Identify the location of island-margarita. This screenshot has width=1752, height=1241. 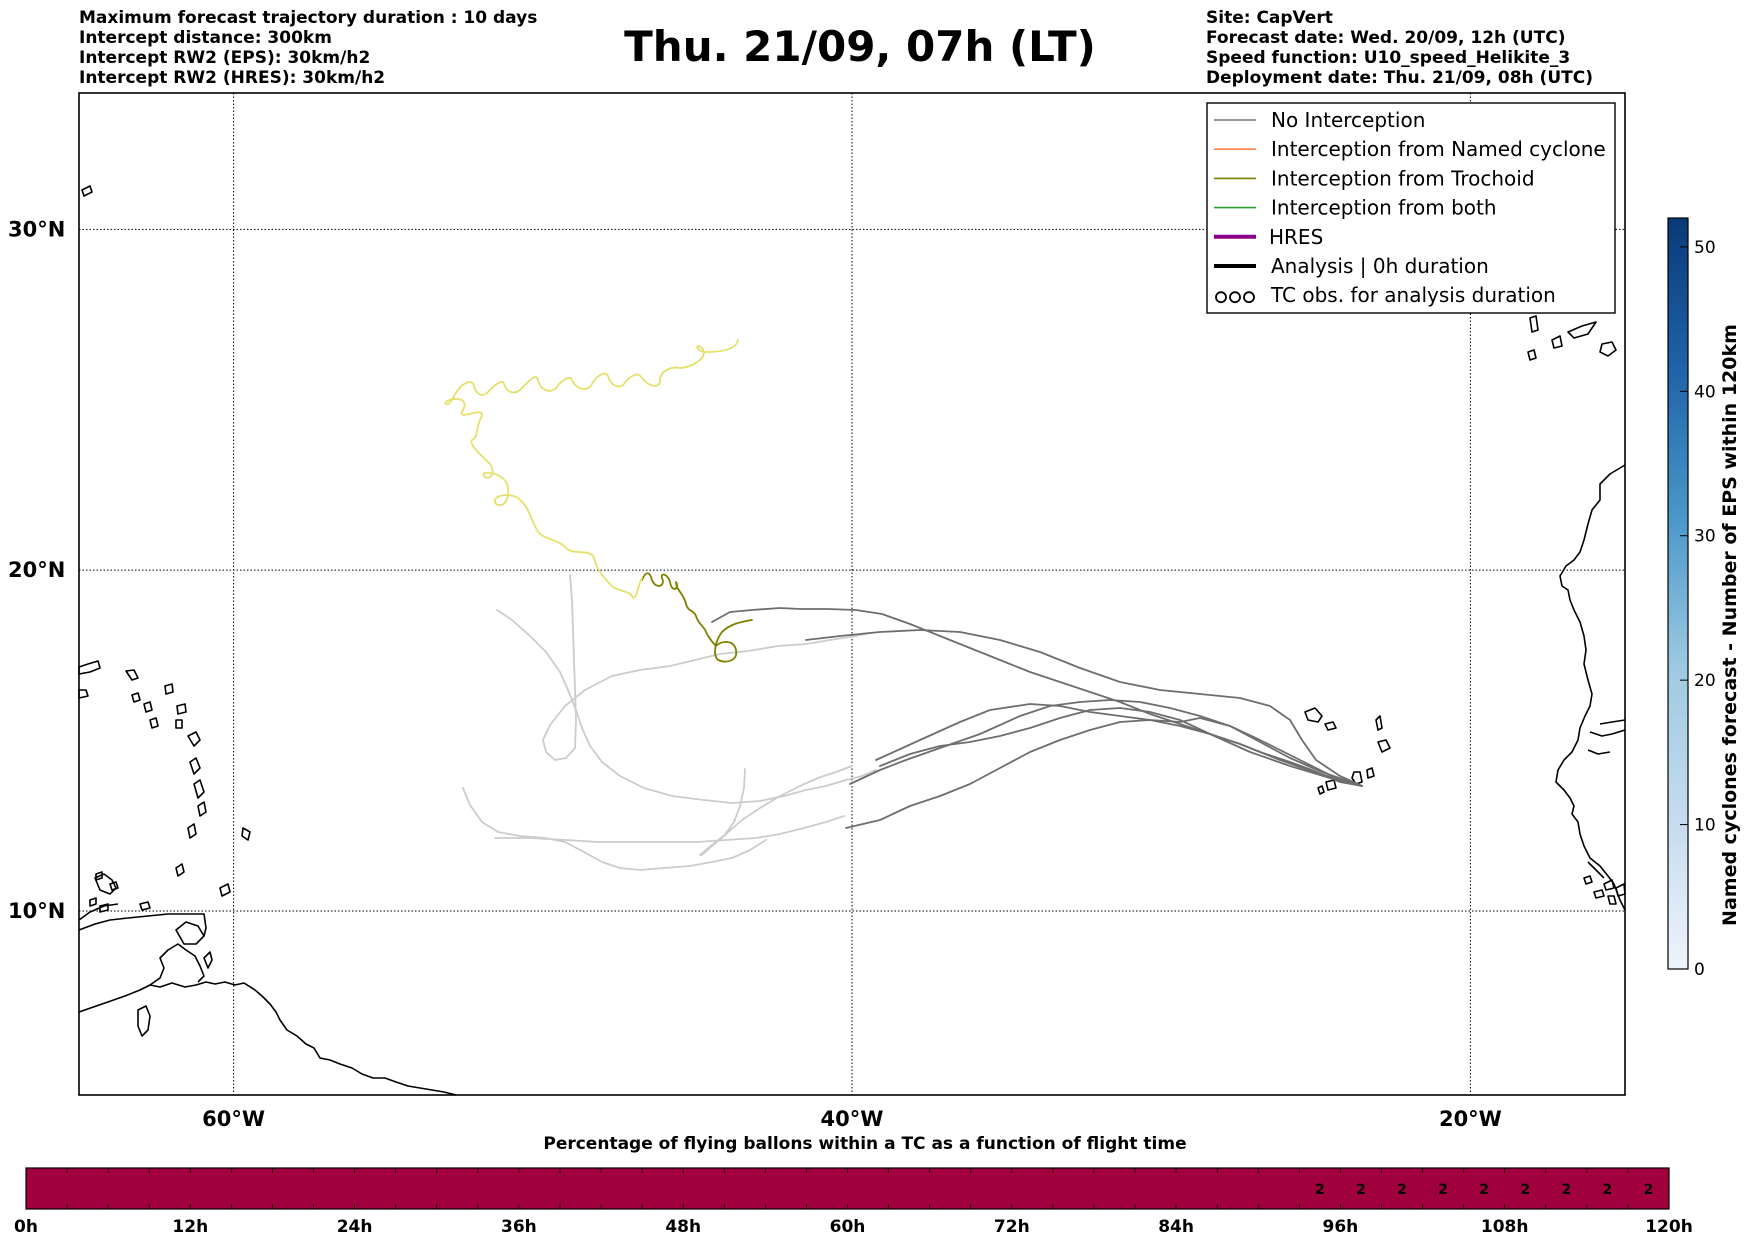
(145, 906).